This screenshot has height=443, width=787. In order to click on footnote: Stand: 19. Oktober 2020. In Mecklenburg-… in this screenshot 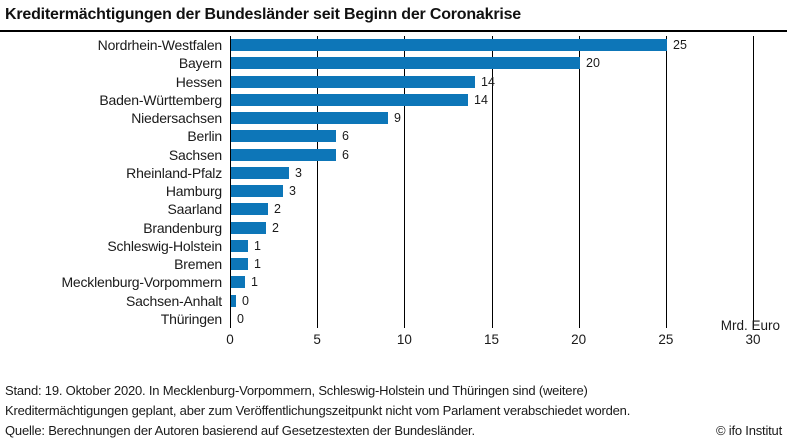, I will do `click(393, 411)`.